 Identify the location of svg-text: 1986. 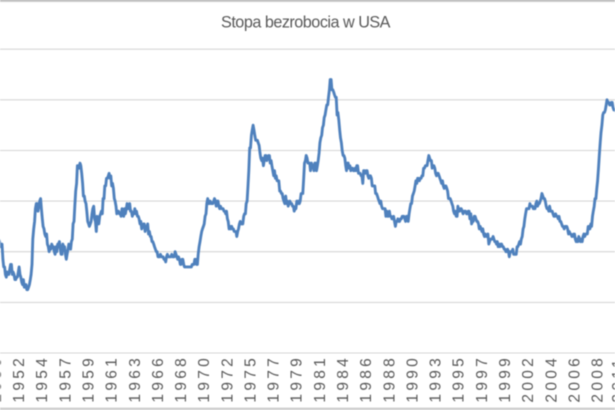
(366, 379).